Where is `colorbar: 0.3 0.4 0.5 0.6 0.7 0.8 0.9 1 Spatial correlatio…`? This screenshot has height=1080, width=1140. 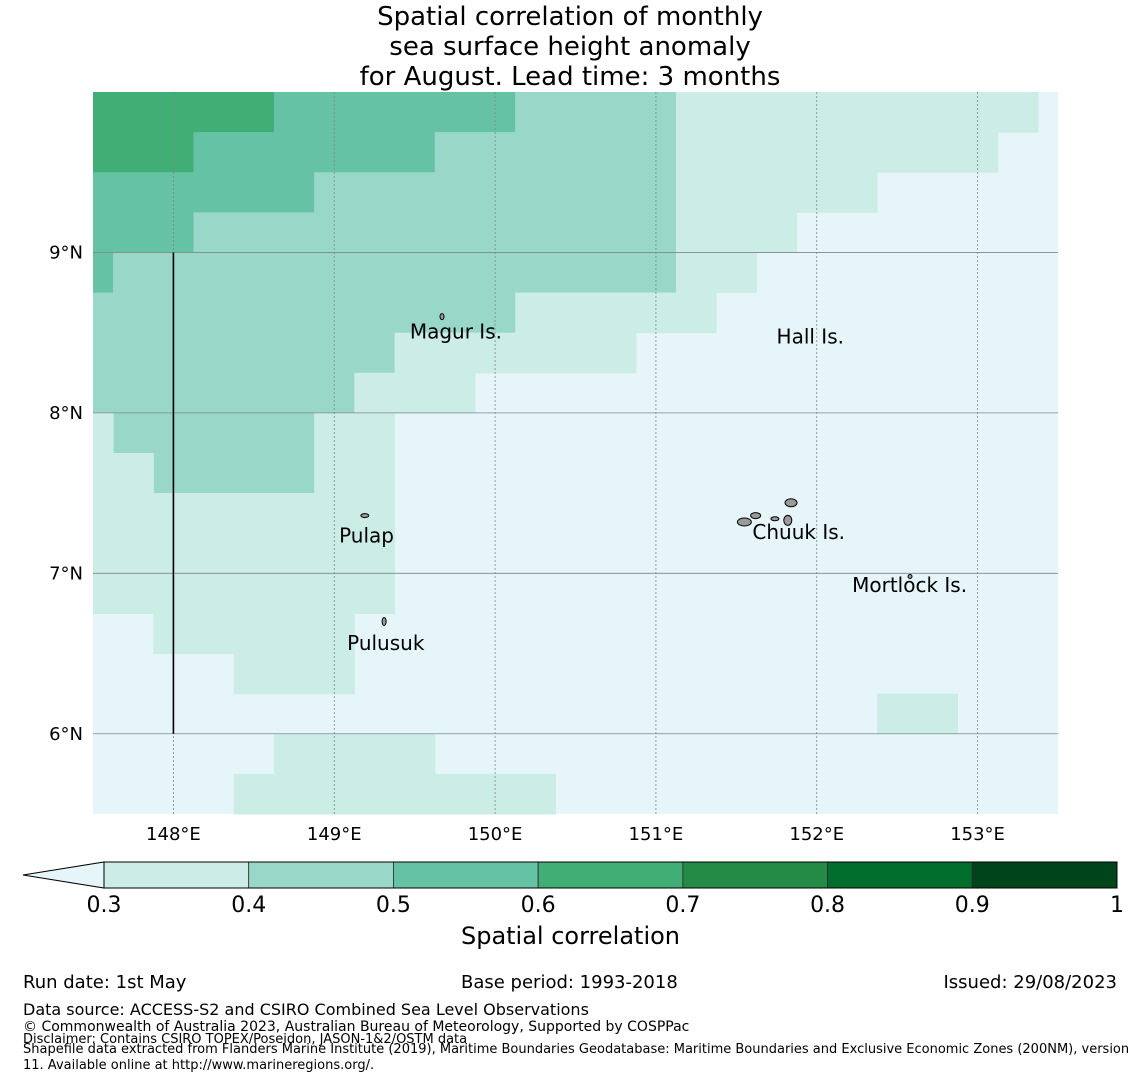 colorbar: 0.3 0.4 0.5 0.6 0.7 0.8 0.9 1 Spatial correlatio… is located at coordinates (573, 905).